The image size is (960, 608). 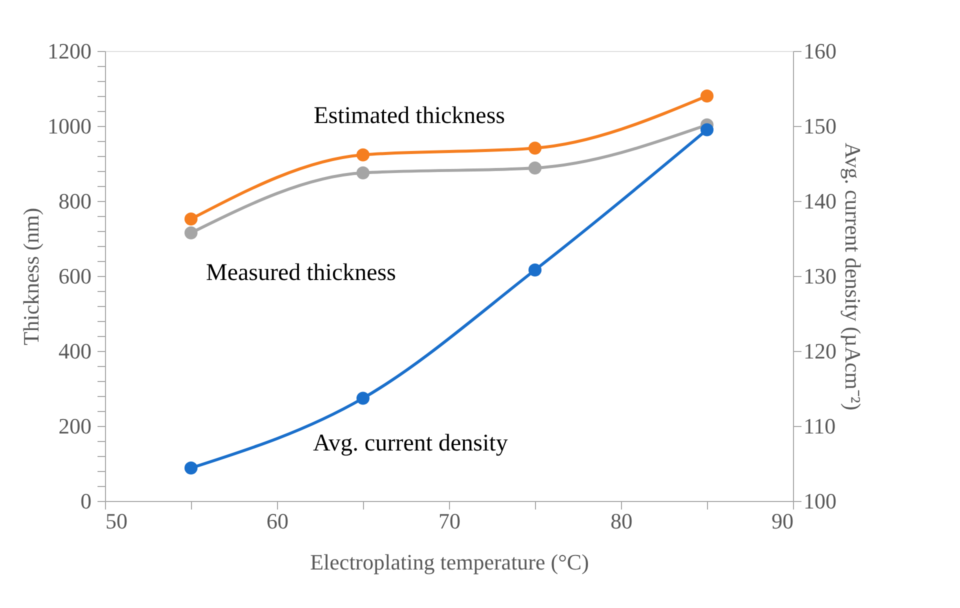 I want to click on series-label: Estimated thickness, so click(x=409, y=116).